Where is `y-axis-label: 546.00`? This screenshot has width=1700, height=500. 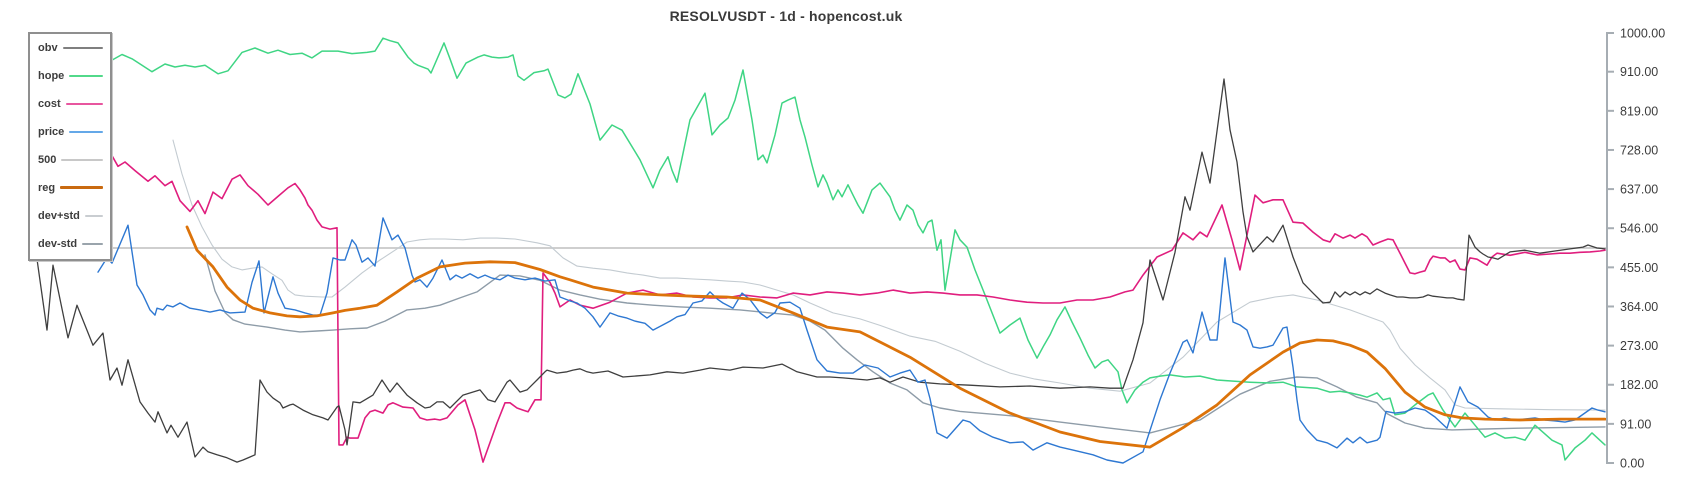
y-axis-label: 546.00 is located at coordinates (1639, 229).